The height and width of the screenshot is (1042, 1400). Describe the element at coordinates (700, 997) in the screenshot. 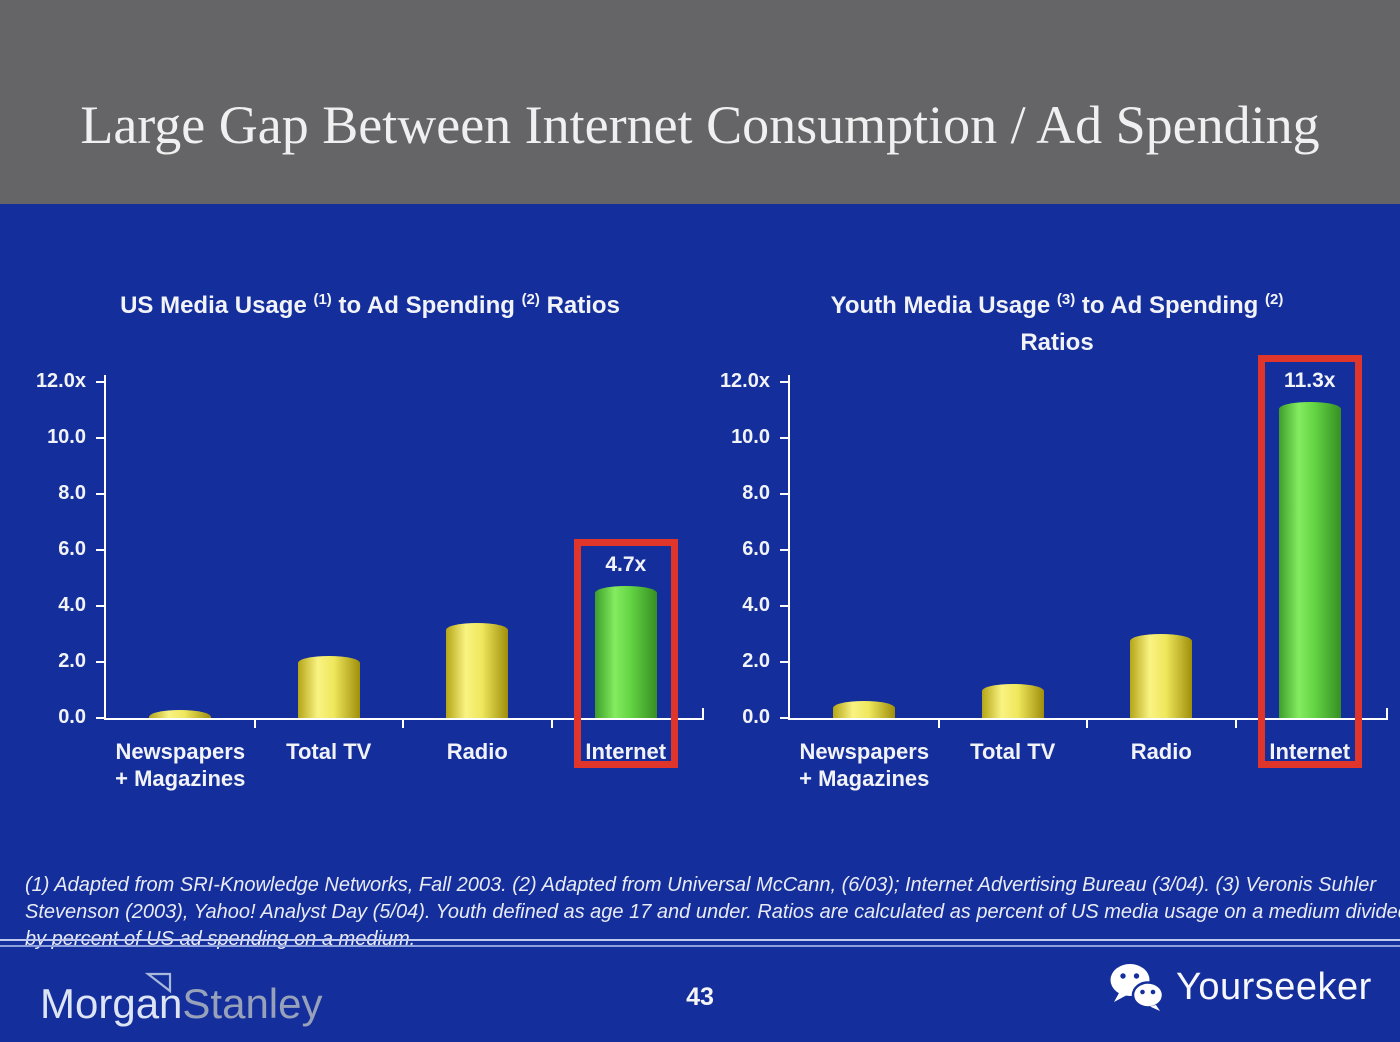

I see `page-number: 43` at that location.